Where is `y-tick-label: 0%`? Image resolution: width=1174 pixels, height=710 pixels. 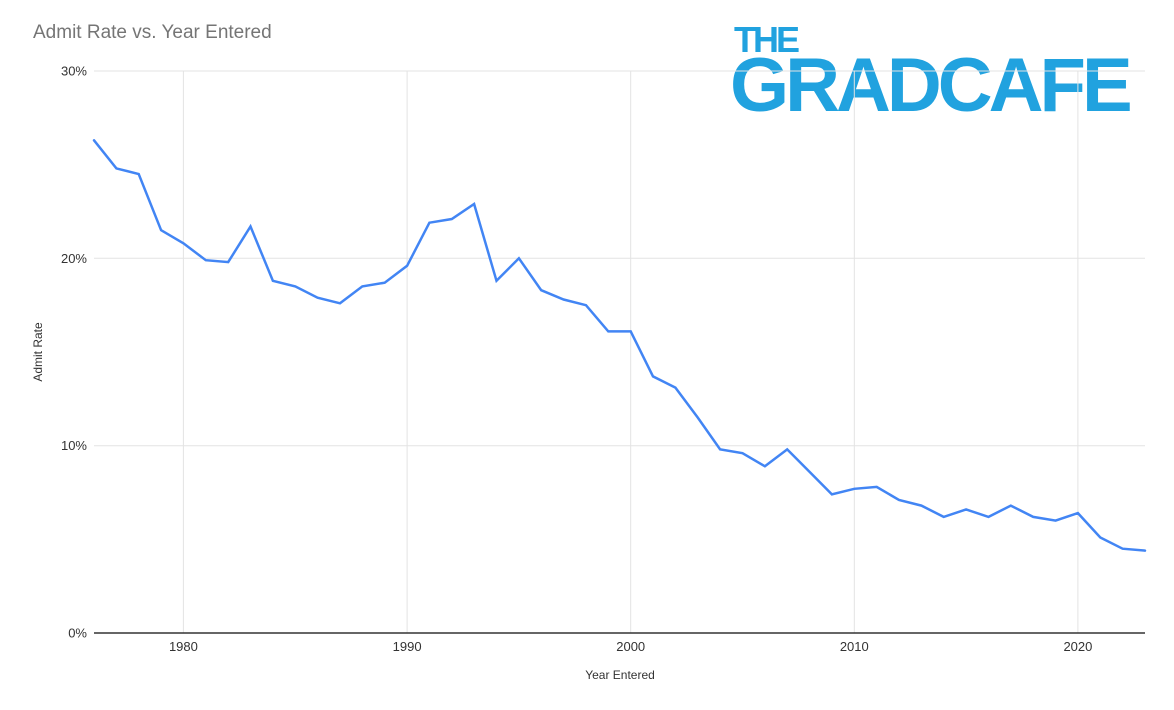 y-tick-label: 0% is located at coordinates (77, 633).